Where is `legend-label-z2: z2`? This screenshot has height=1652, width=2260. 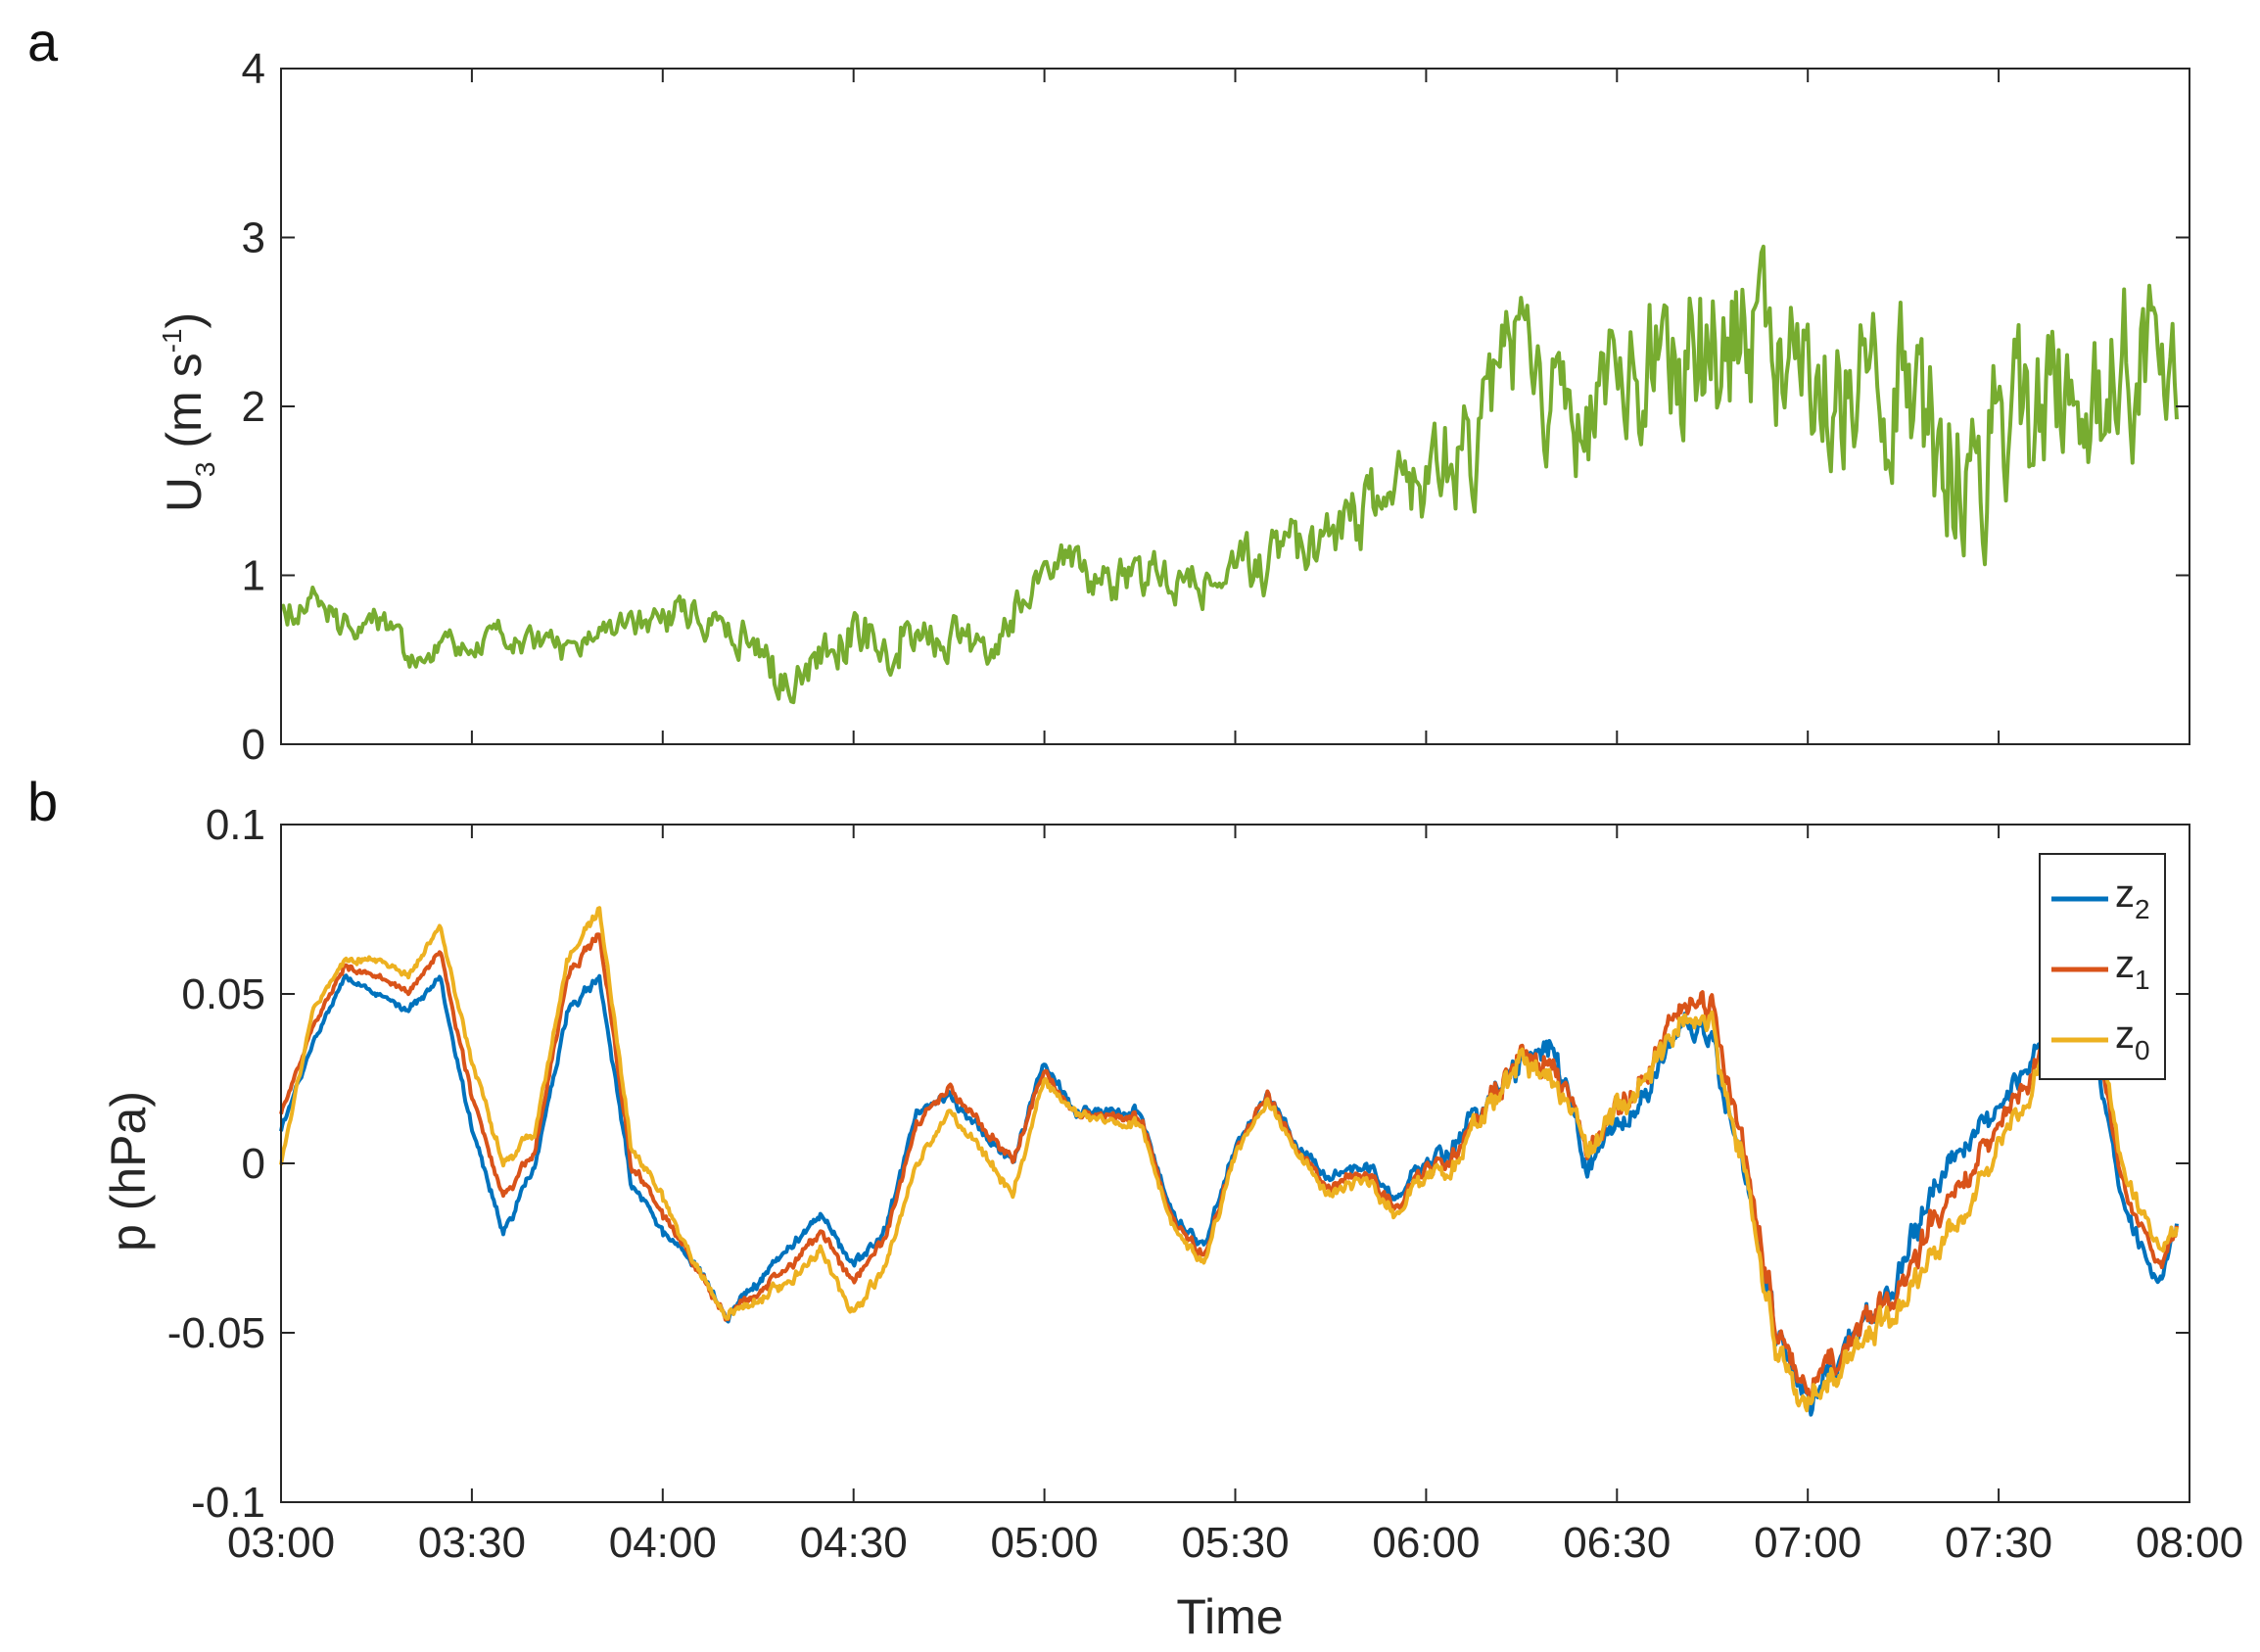
legend-label-z2: z2 is located at coordinates (2132, 898).